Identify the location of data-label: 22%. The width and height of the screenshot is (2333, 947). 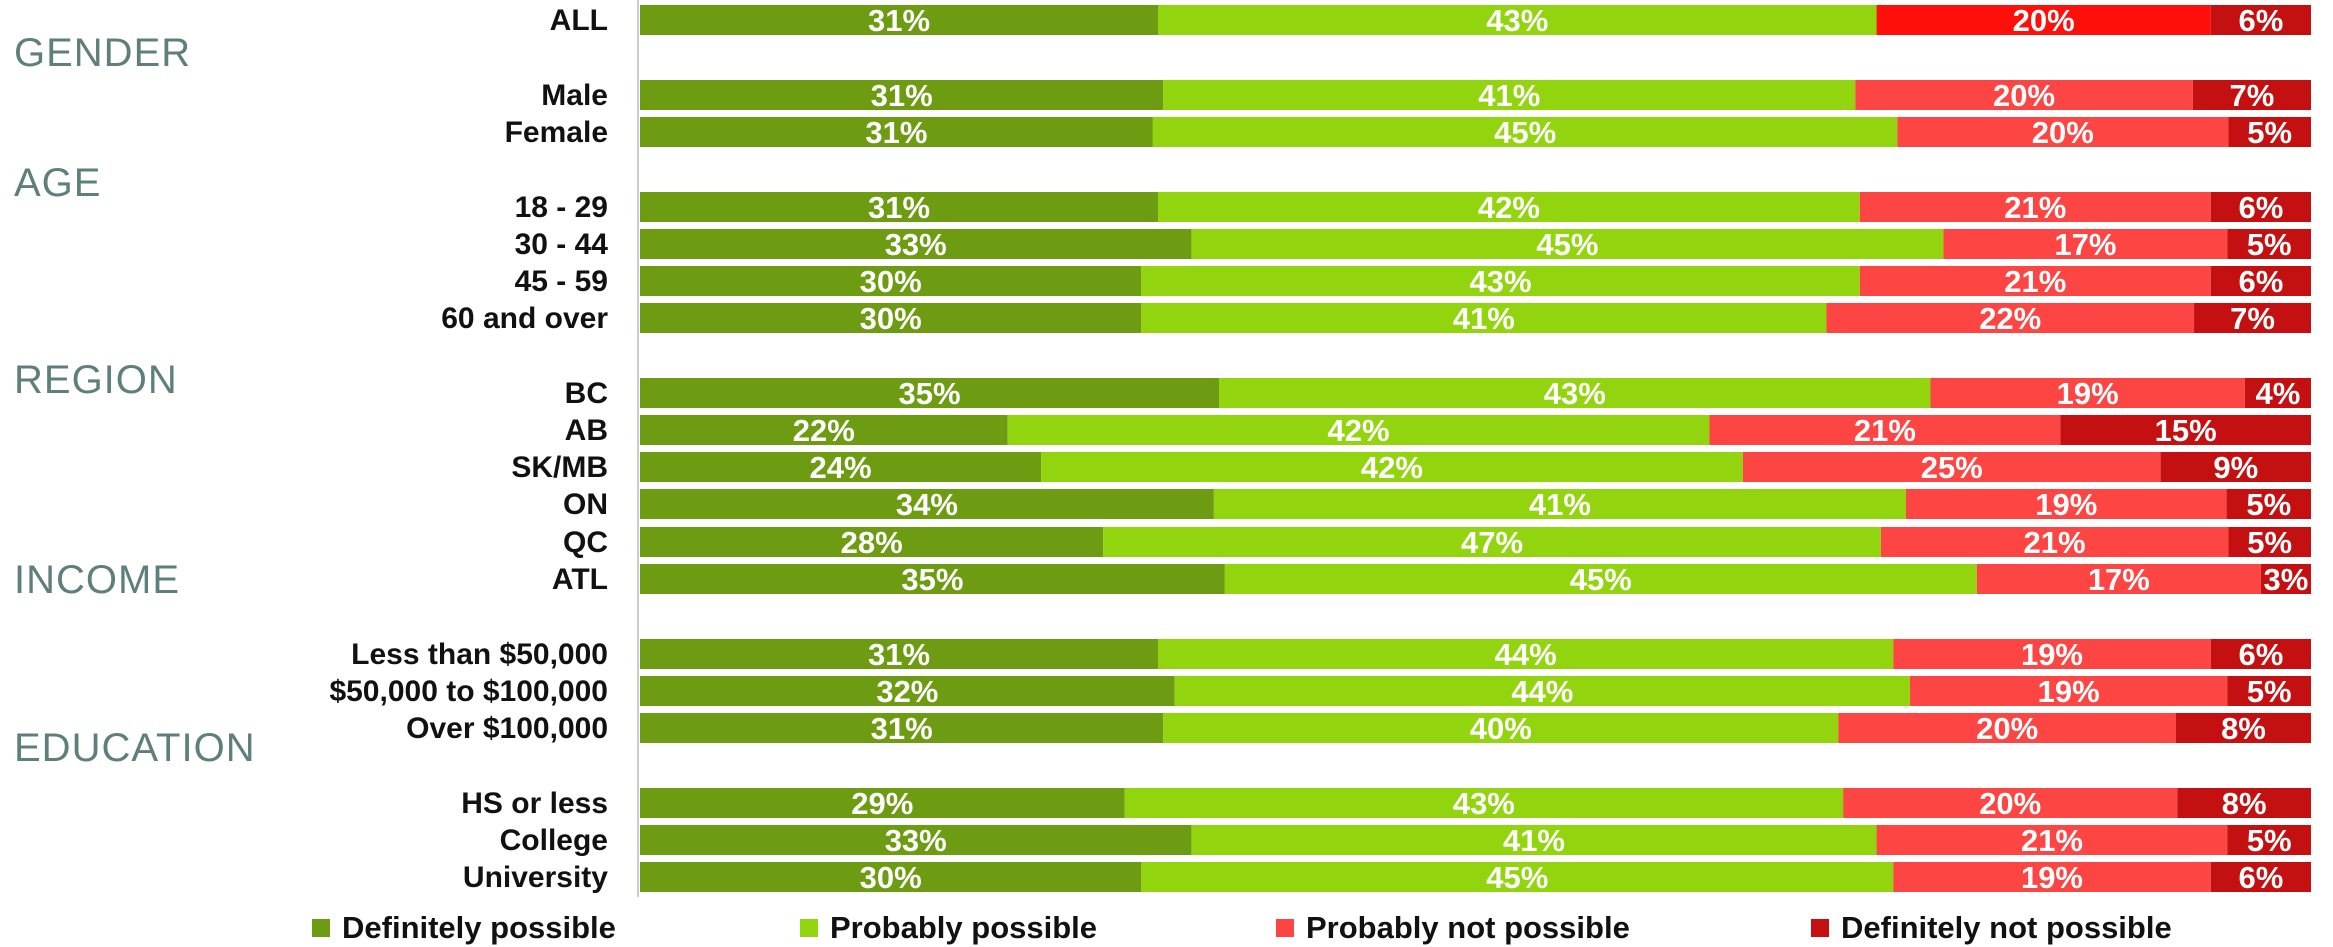
(824, 430).